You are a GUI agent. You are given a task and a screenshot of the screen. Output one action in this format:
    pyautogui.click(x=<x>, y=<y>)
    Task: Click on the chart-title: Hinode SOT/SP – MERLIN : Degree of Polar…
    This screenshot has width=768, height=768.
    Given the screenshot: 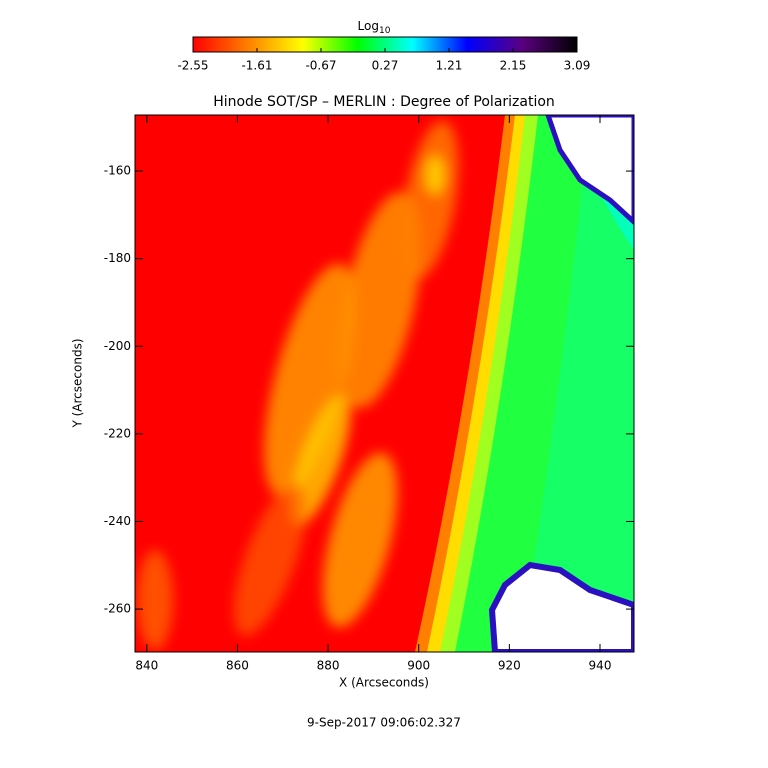 What is the action you would take?
    pyautogui.click(x=384, y=102)
    